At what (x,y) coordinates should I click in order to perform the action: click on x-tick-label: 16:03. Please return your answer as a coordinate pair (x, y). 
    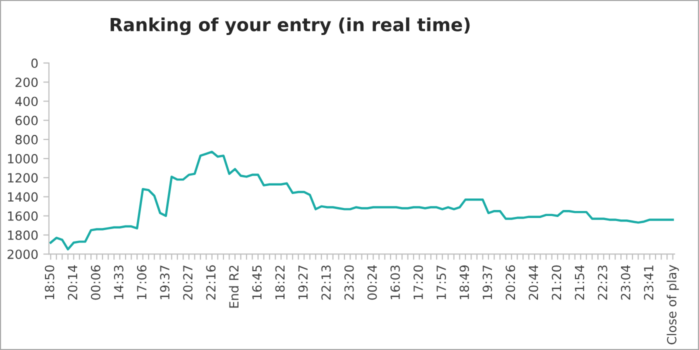
    Looking at the image, I should click on (395, 283).